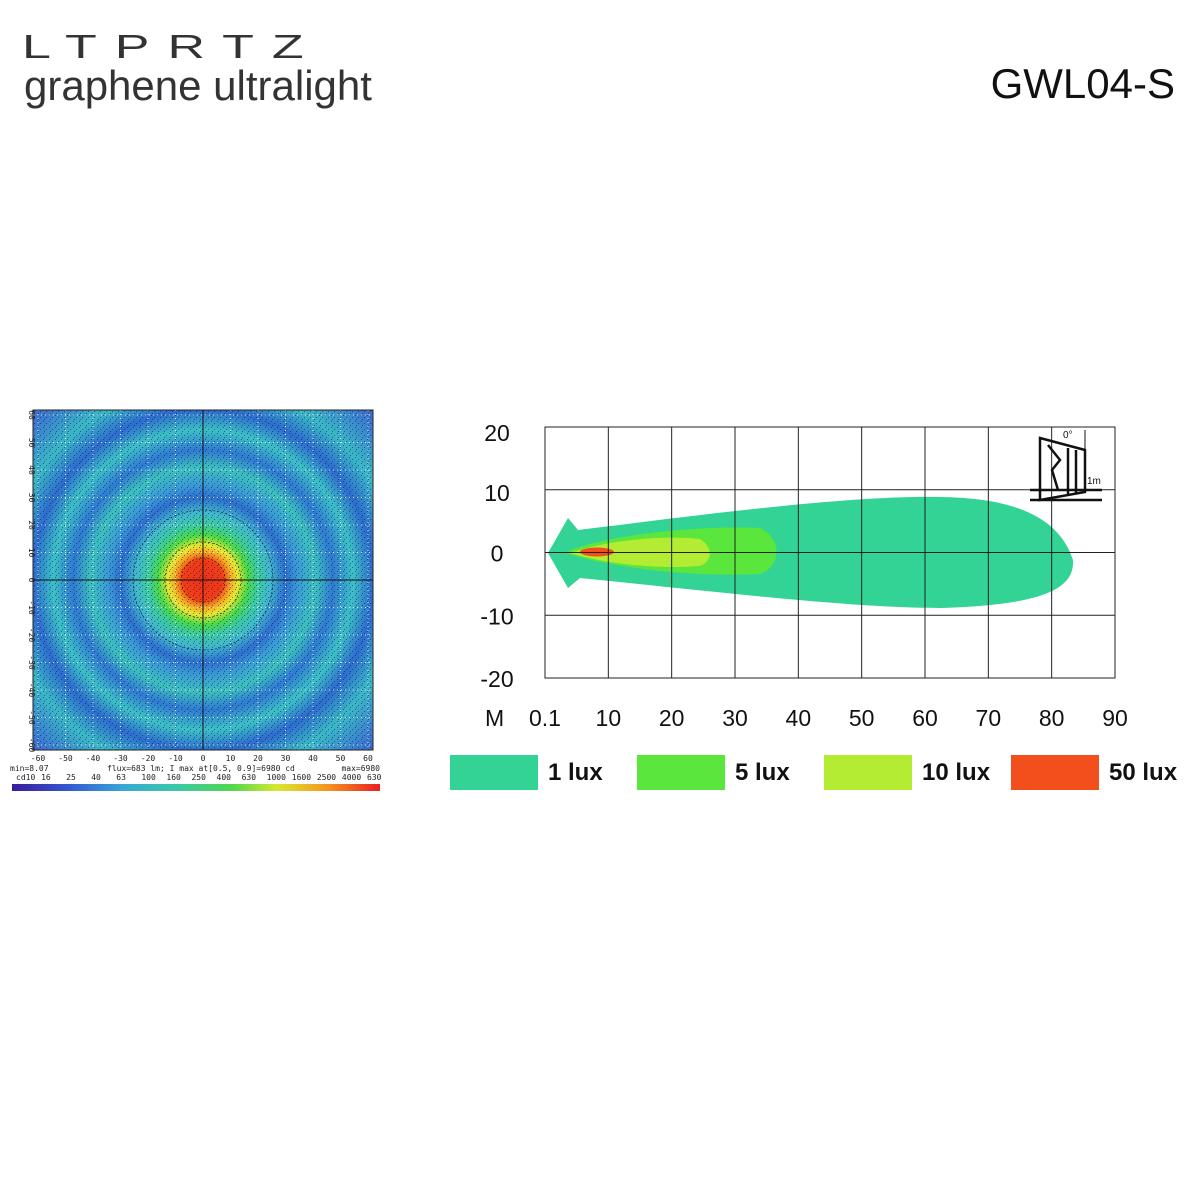  What do you see at coordinates (172, 47) in the screenshot?
I see `brand-logo: LTPRTZ` at bounding box center [172, 47].